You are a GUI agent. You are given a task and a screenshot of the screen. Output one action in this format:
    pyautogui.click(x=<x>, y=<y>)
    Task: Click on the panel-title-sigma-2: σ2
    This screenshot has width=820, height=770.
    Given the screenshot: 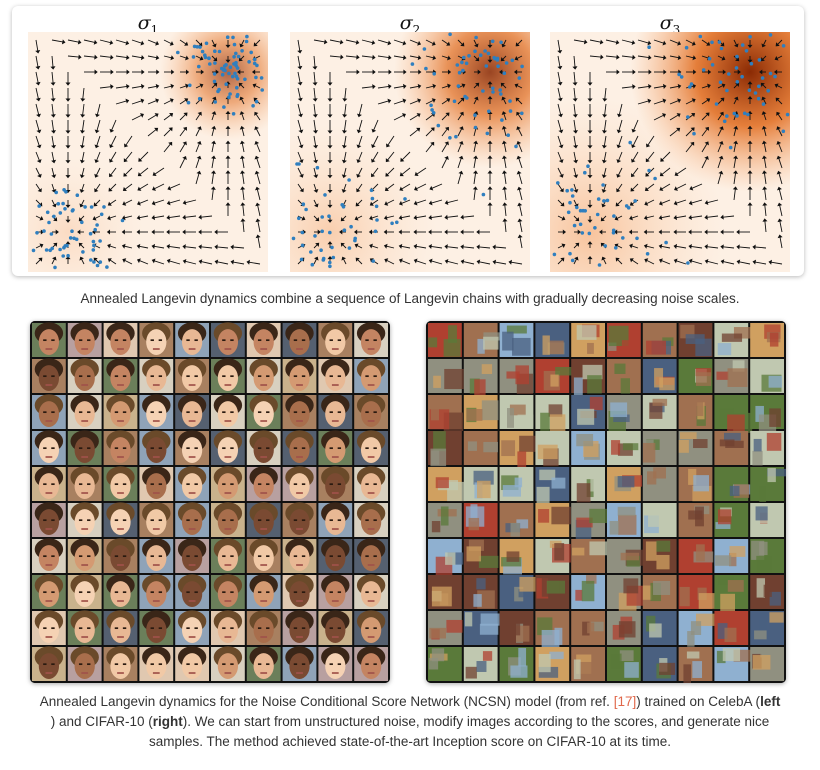 What is the action you would take?
    pyautogui.click(x=410, y=24)
    